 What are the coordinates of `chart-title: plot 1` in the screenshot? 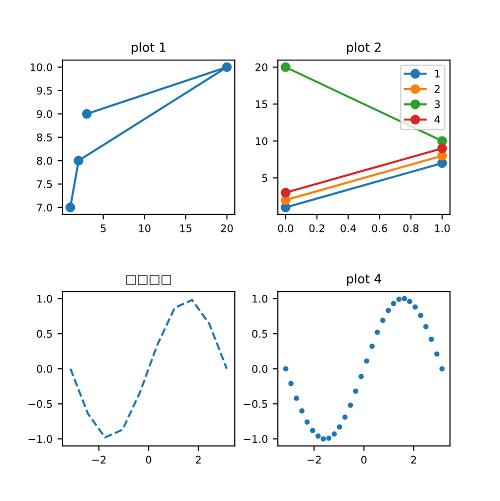 It's located at (149, 48).